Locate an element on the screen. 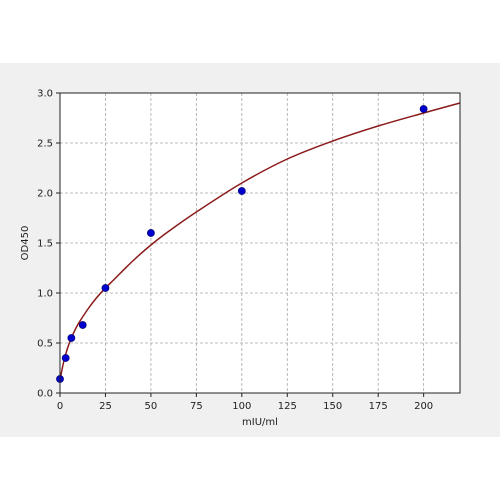 This screenshot has height=500, width=500. y-tick-label: 1.0 is located at coordinates (45, 294).